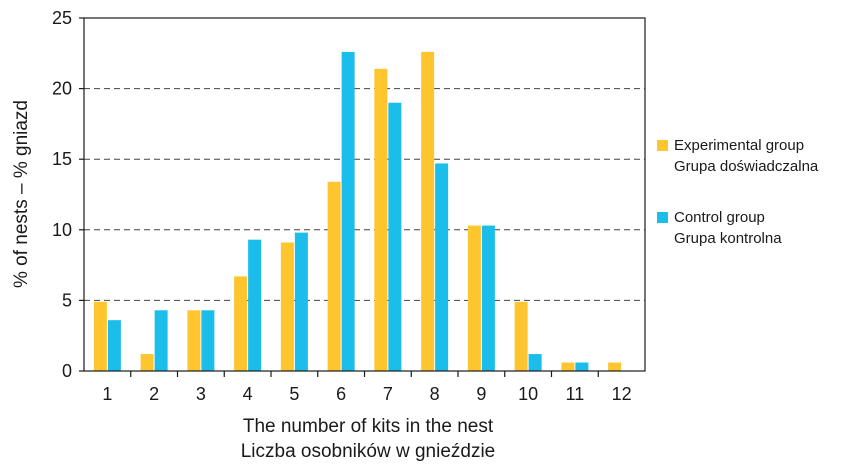  What do you see at coordinates (366, 394) in the screenshot?
I see `x-axis-tick-labels: 1 2 3 4 5 6 7 8 9 10 11 12` at bounding box center [366, 394].